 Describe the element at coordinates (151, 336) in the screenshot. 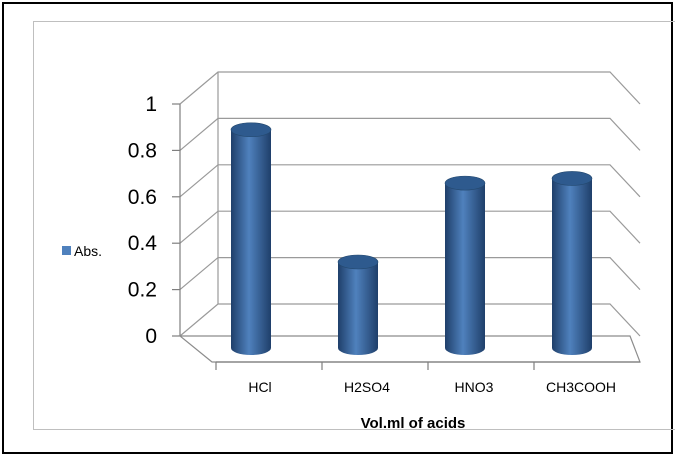

I see `y-tick-label: 0` at that location.